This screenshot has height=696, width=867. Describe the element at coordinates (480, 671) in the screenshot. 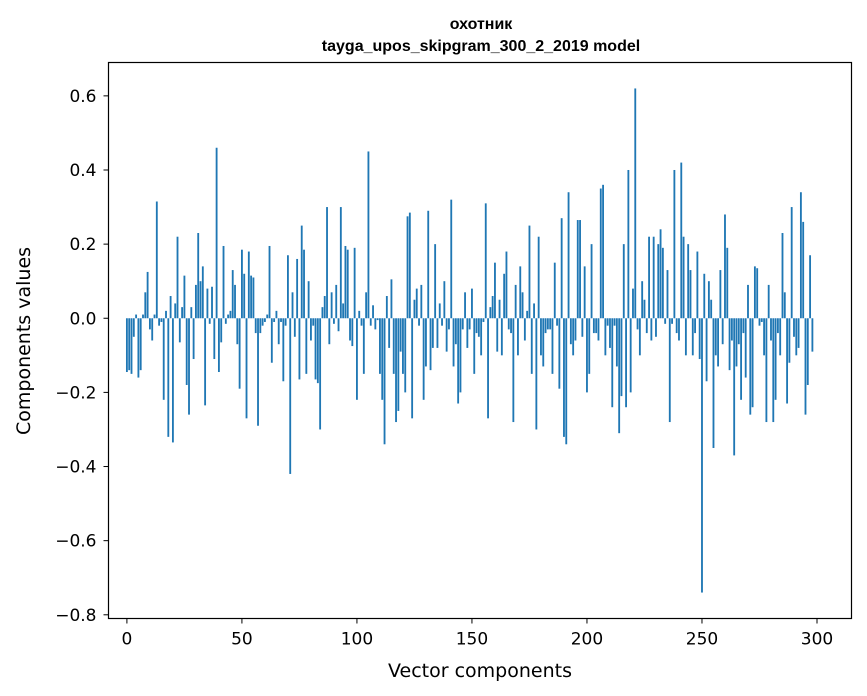

I see `x-axis-label: Vector components` at that location.